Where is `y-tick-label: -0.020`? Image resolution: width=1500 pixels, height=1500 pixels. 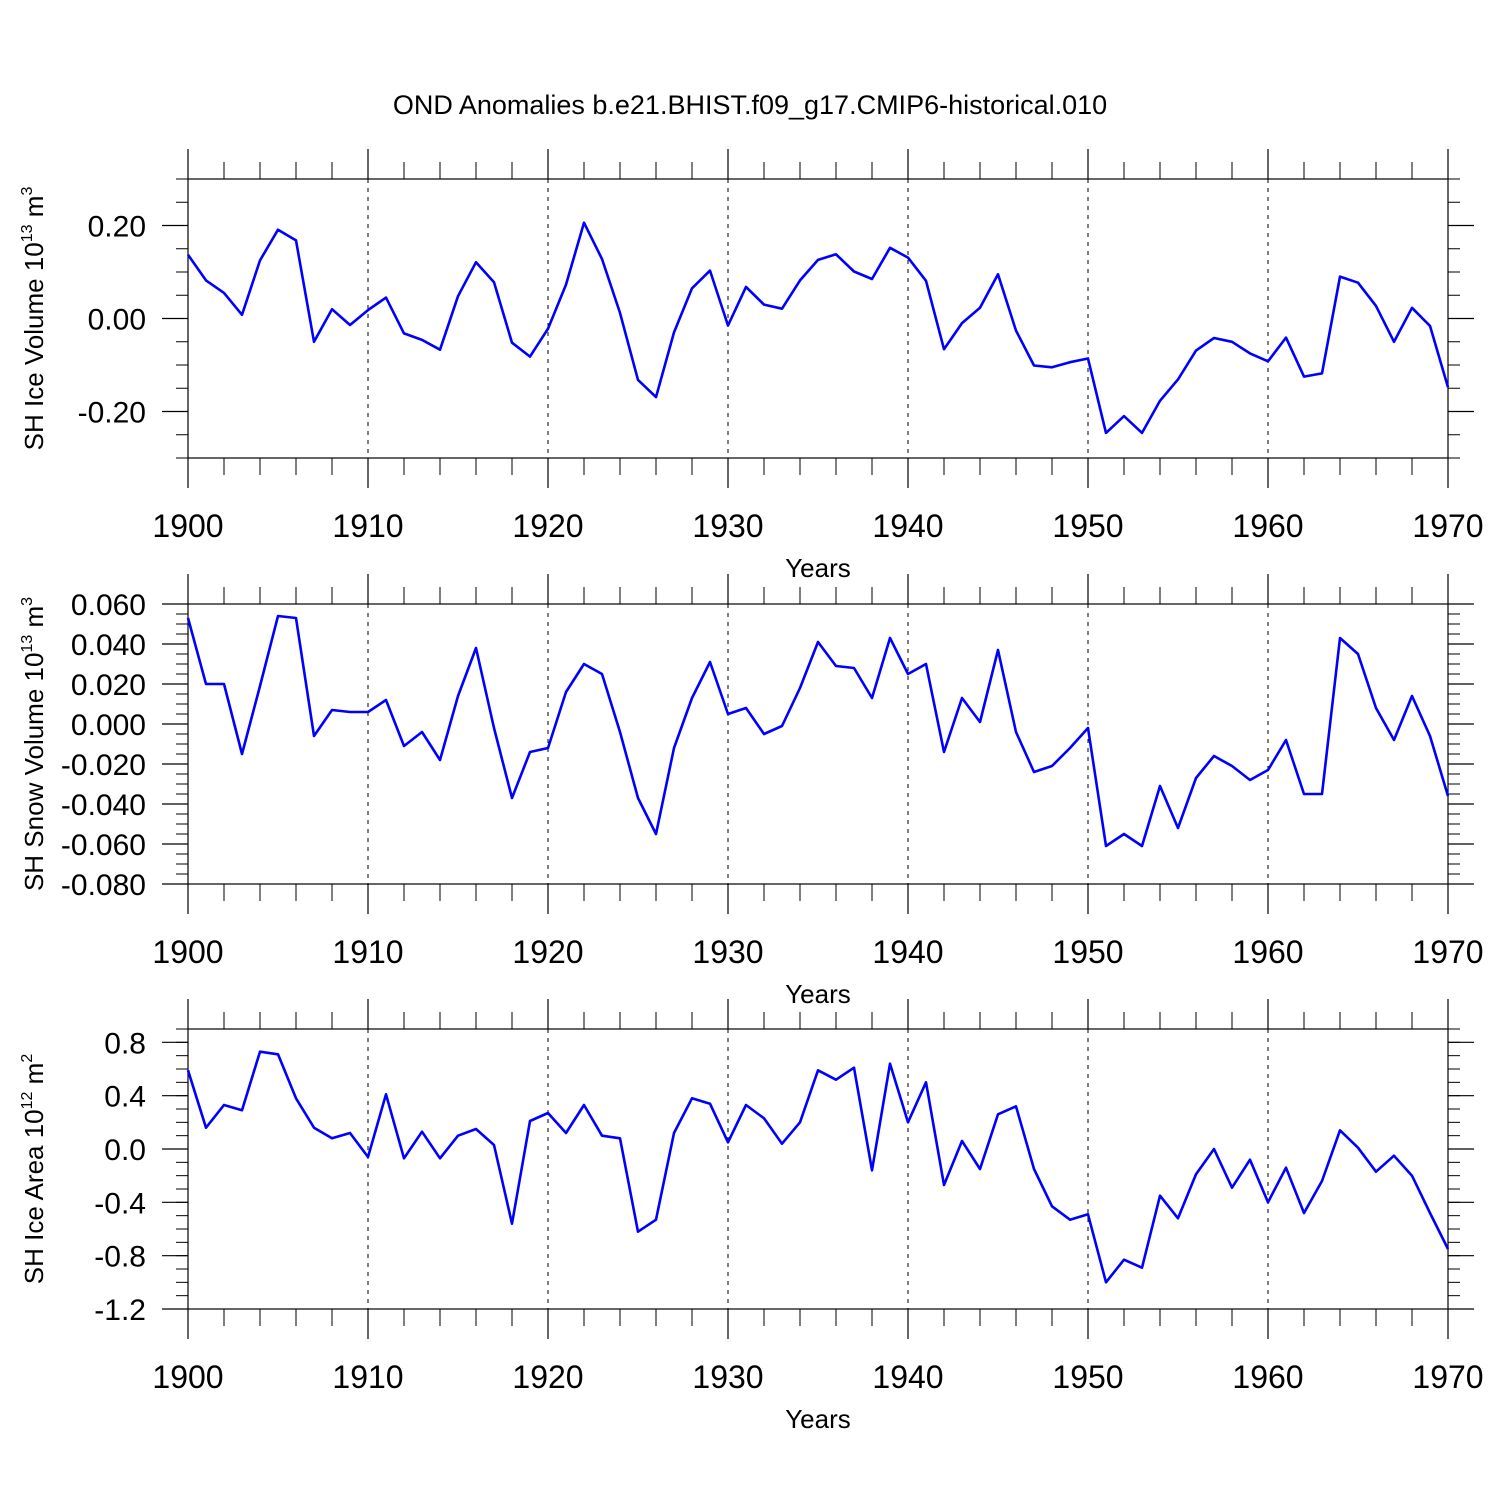
y-tick-label: -0.020 is located at coordinates (103, 765).